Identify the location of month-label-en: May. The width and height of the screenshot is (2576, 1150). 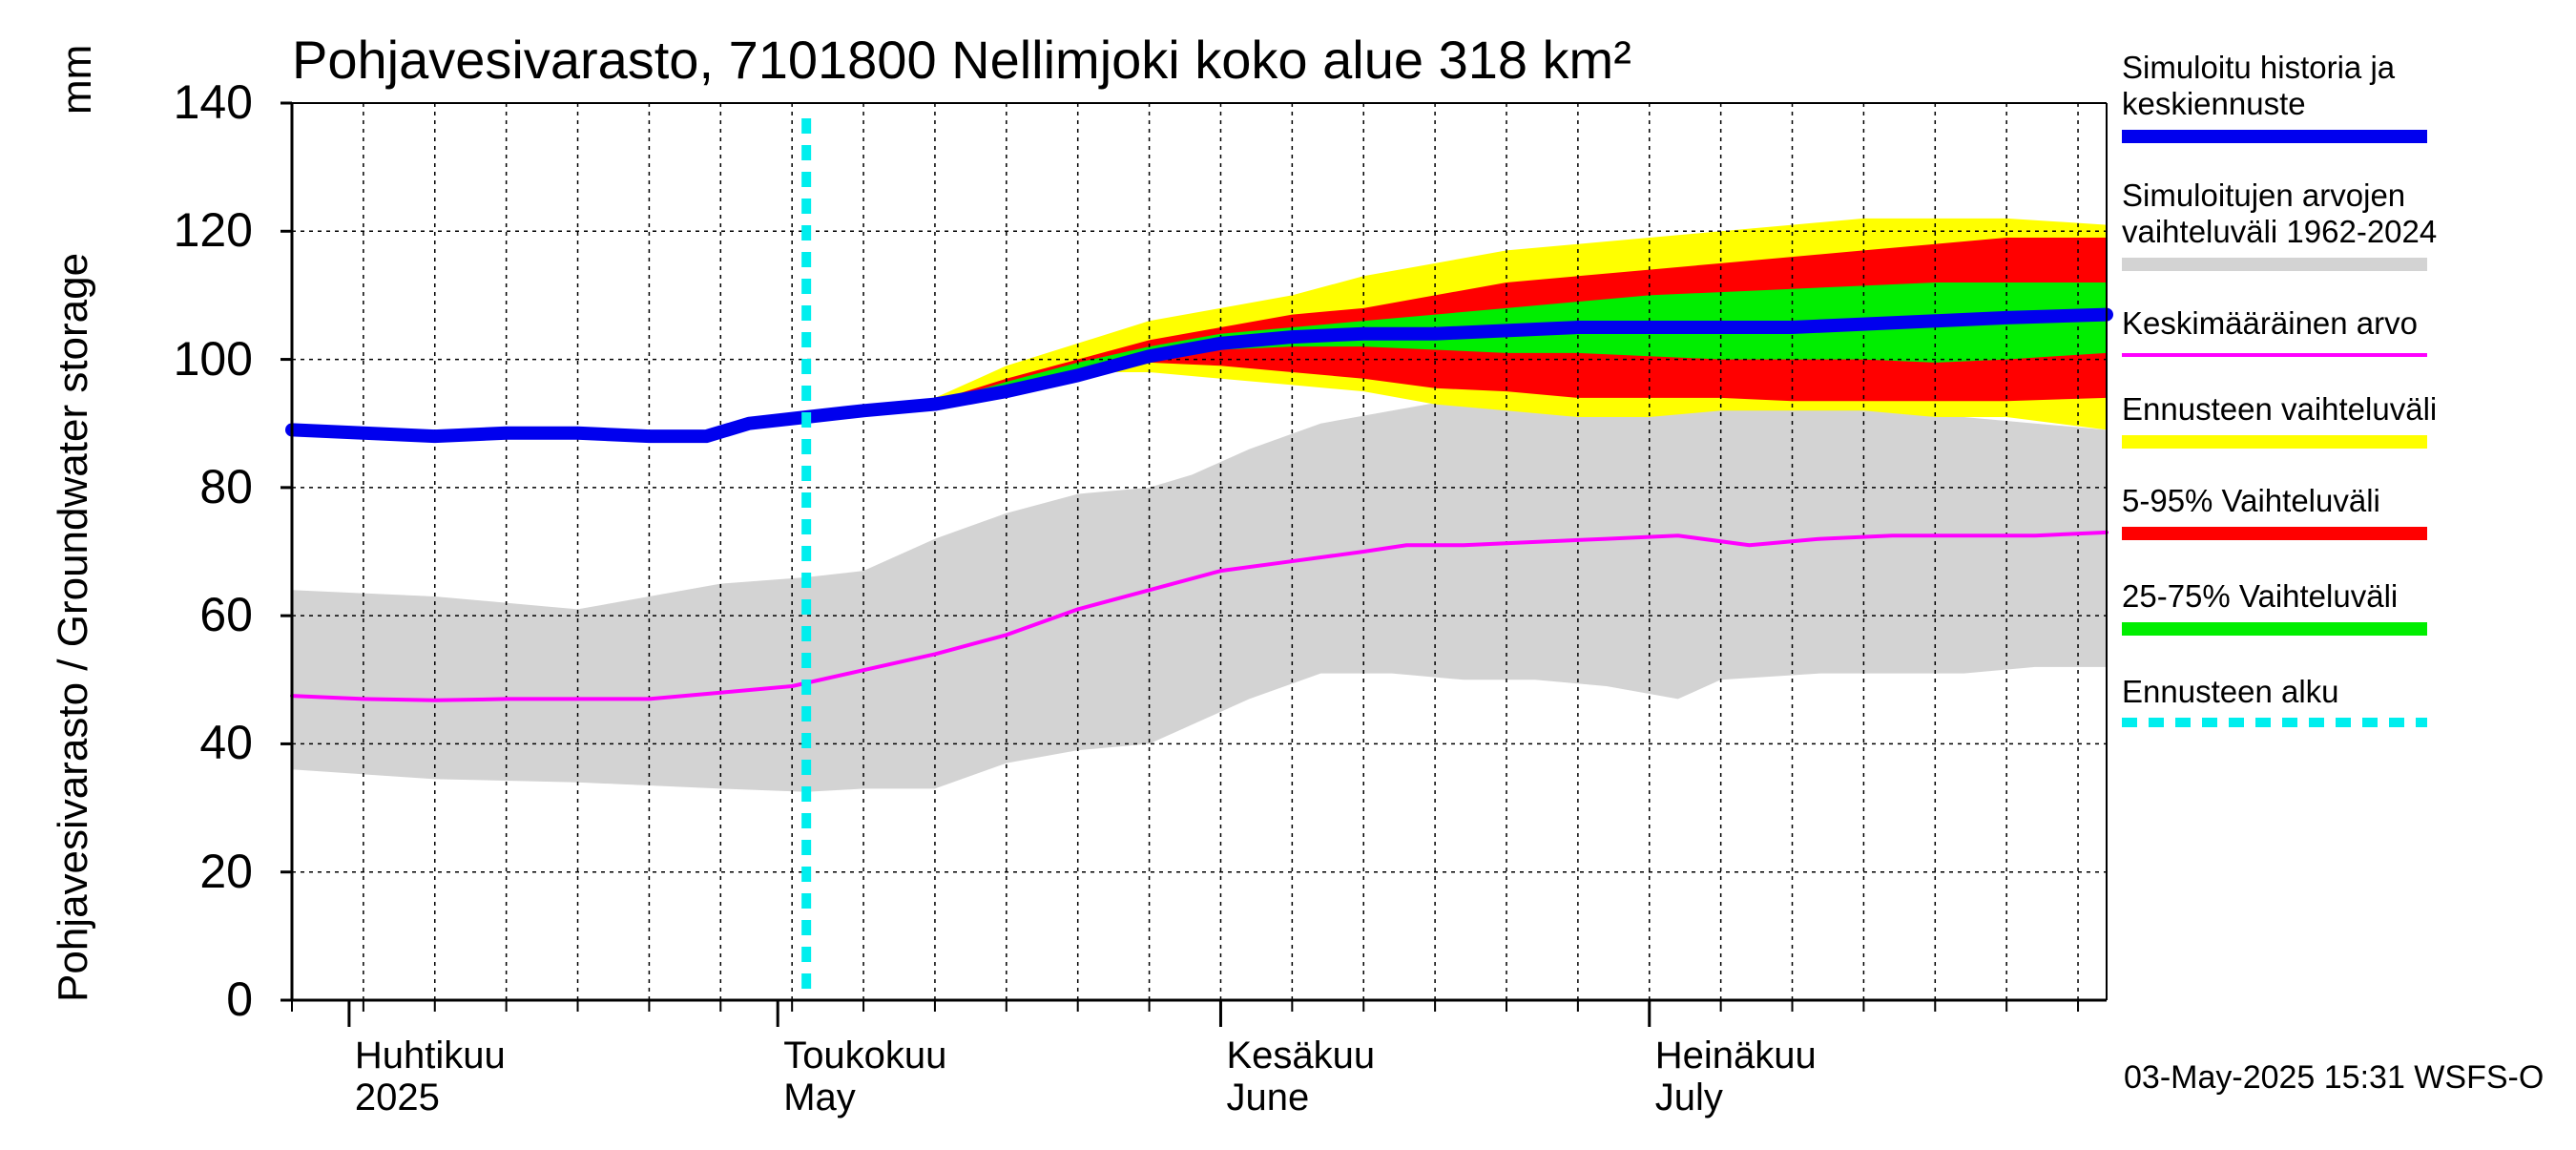
(819, 1098).